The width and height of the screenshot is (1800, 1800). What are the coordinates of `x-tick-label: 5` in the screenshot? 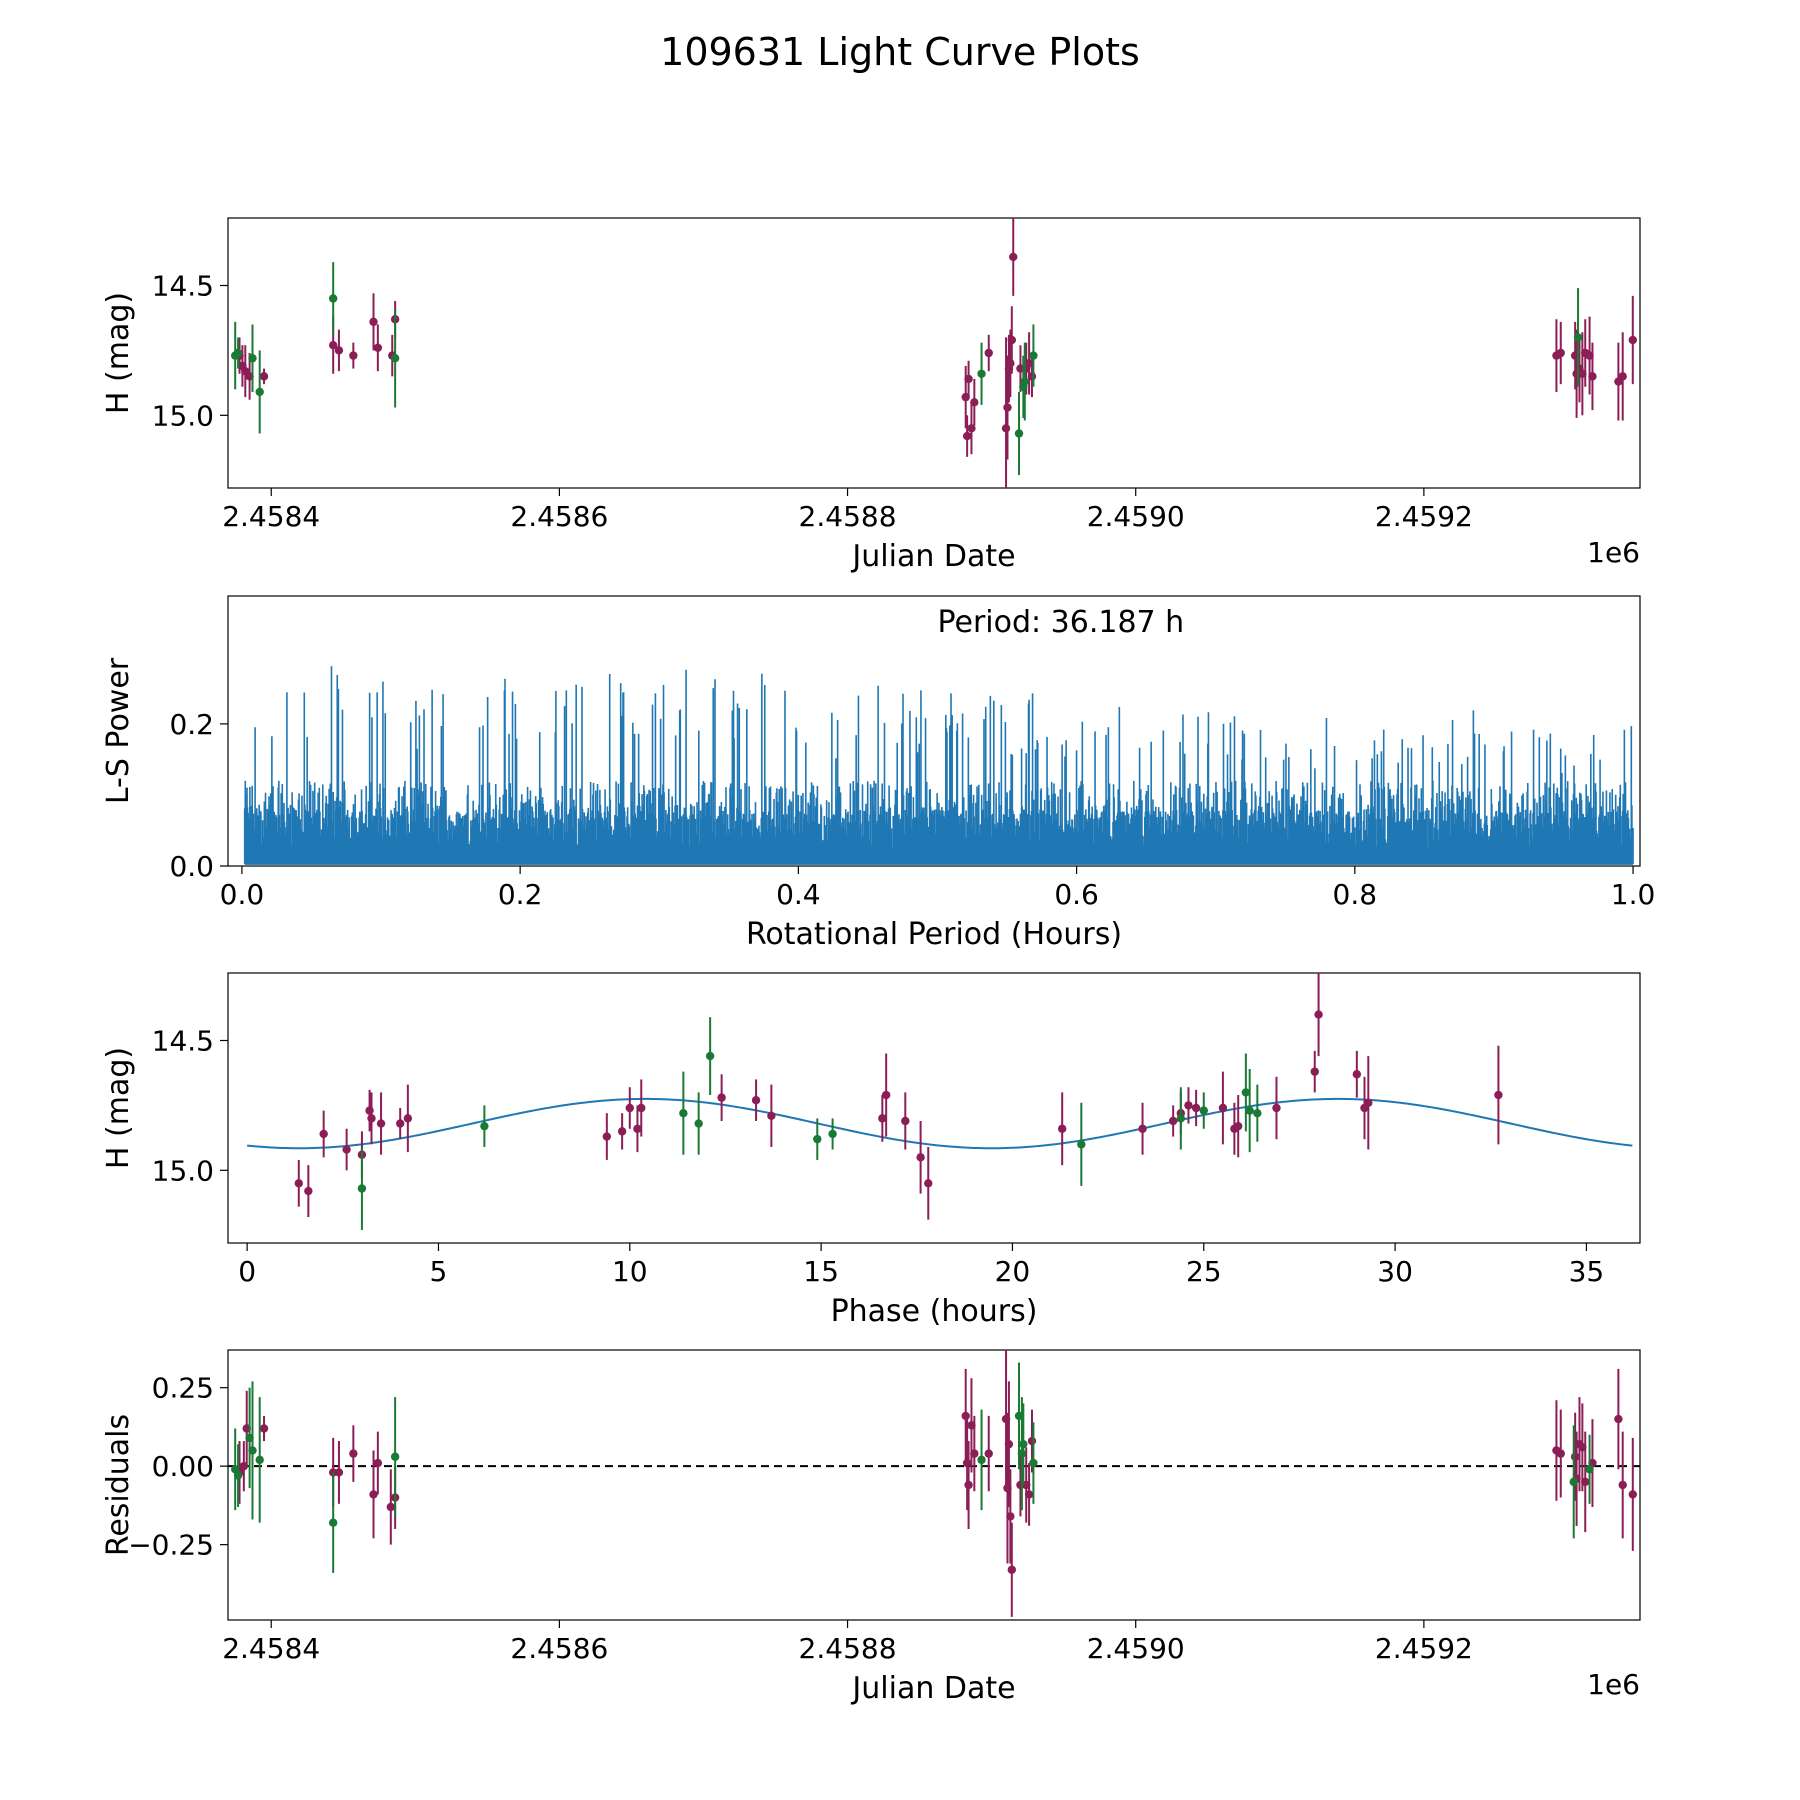 It's located at (439, 1271).